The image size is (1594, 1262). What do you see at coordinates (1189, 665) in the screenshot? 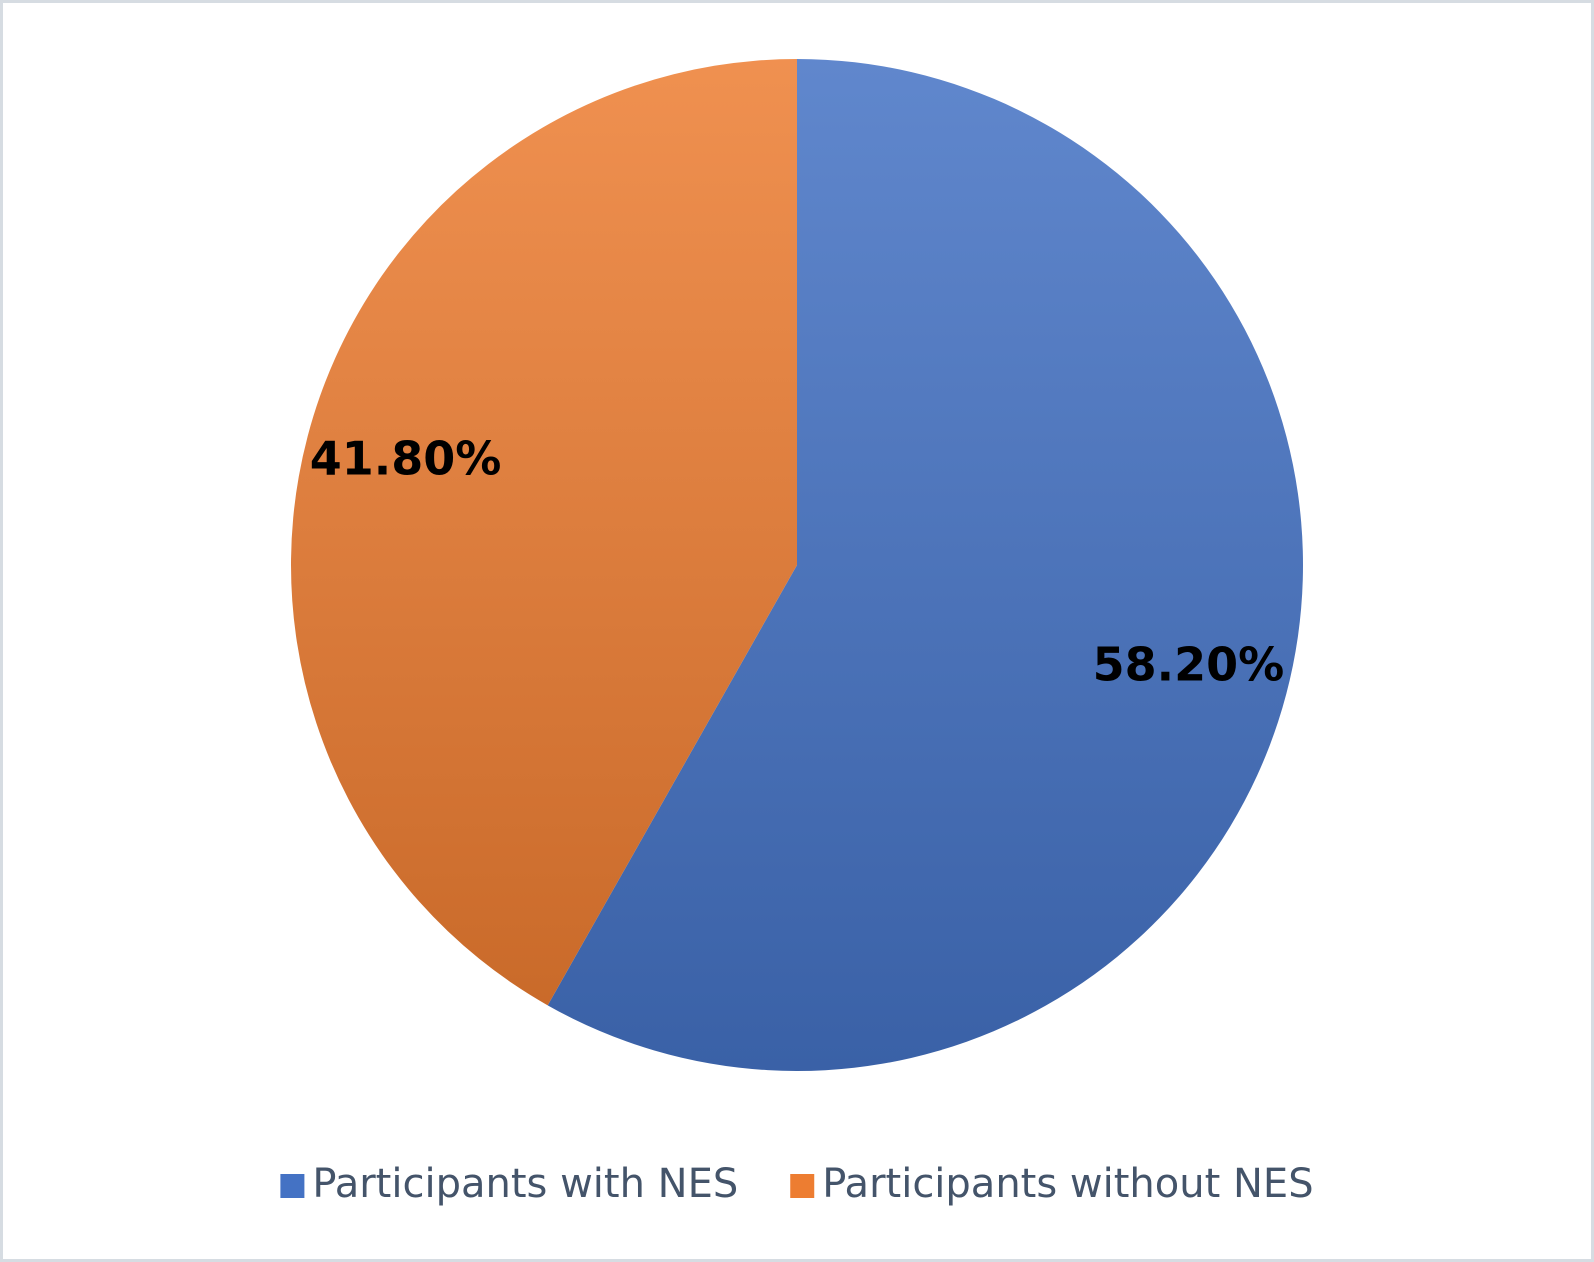
I see `data-label: 58.20%` at bounding box center [1189, 665].